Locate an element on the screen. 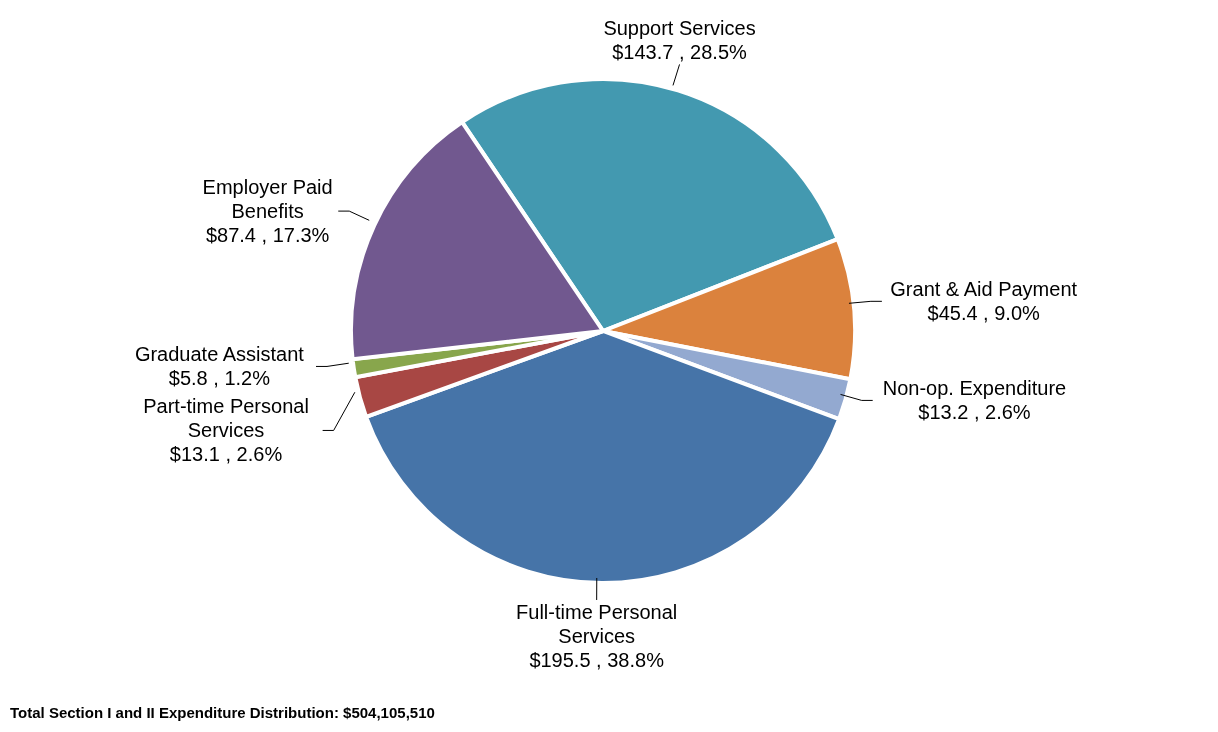 The width and height of the screenshot is (1218, 732). data-label: $45.4 , 9.0% is located at coordinates (984, 313).